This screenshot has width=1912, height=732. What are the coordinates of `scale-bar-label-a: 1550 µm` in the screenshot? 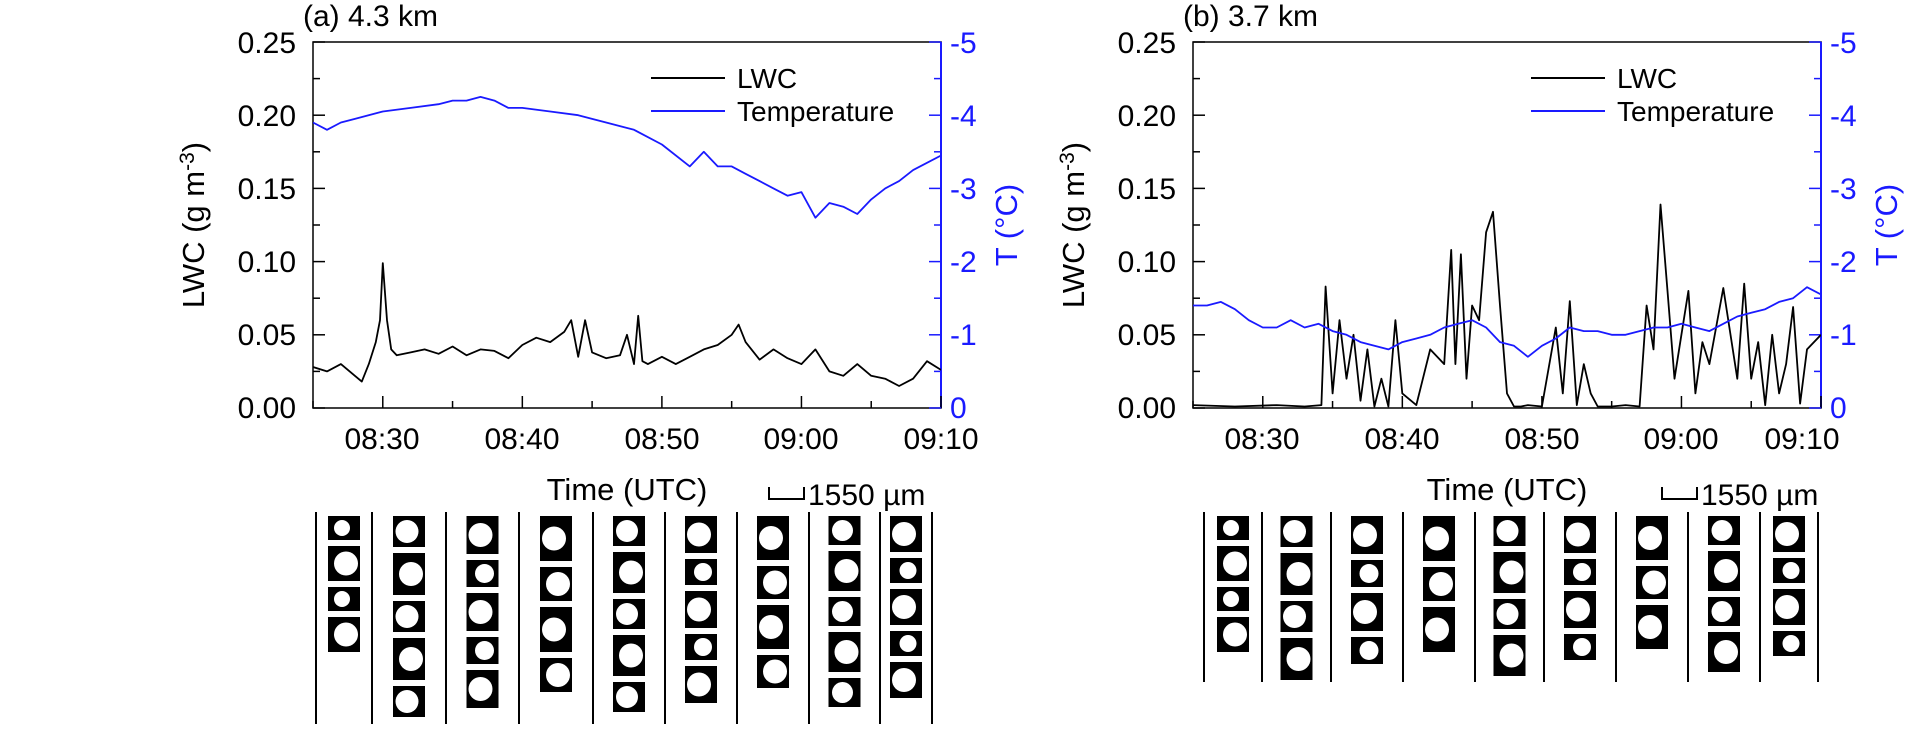 It's located at (866, 495).